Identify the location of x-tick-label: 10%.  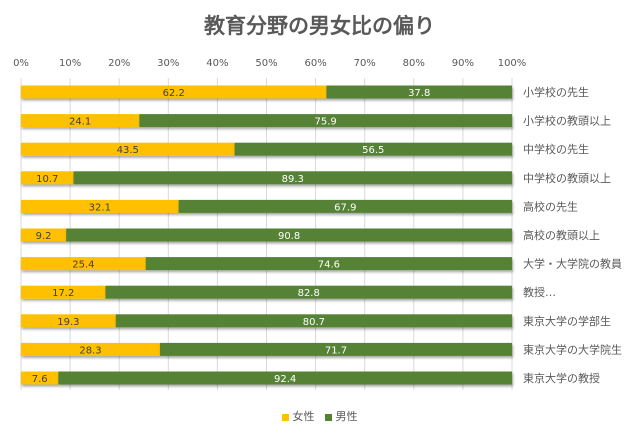
(70, 63).